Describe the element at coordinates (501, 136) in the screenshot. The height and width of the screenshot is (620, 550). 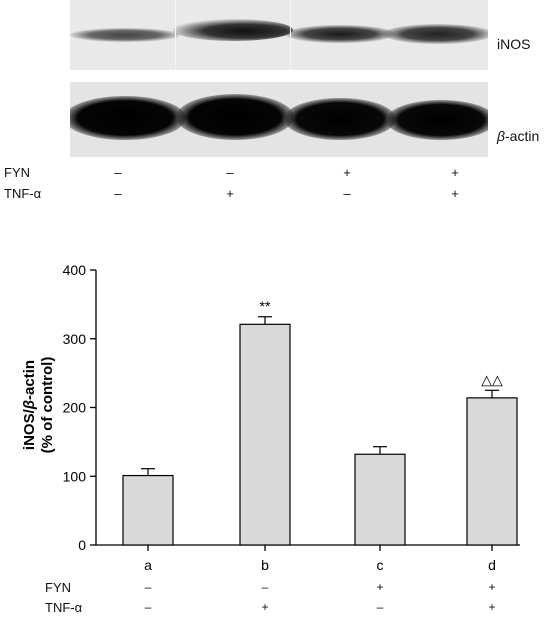
I see `actin-label-beta: β` at that location.